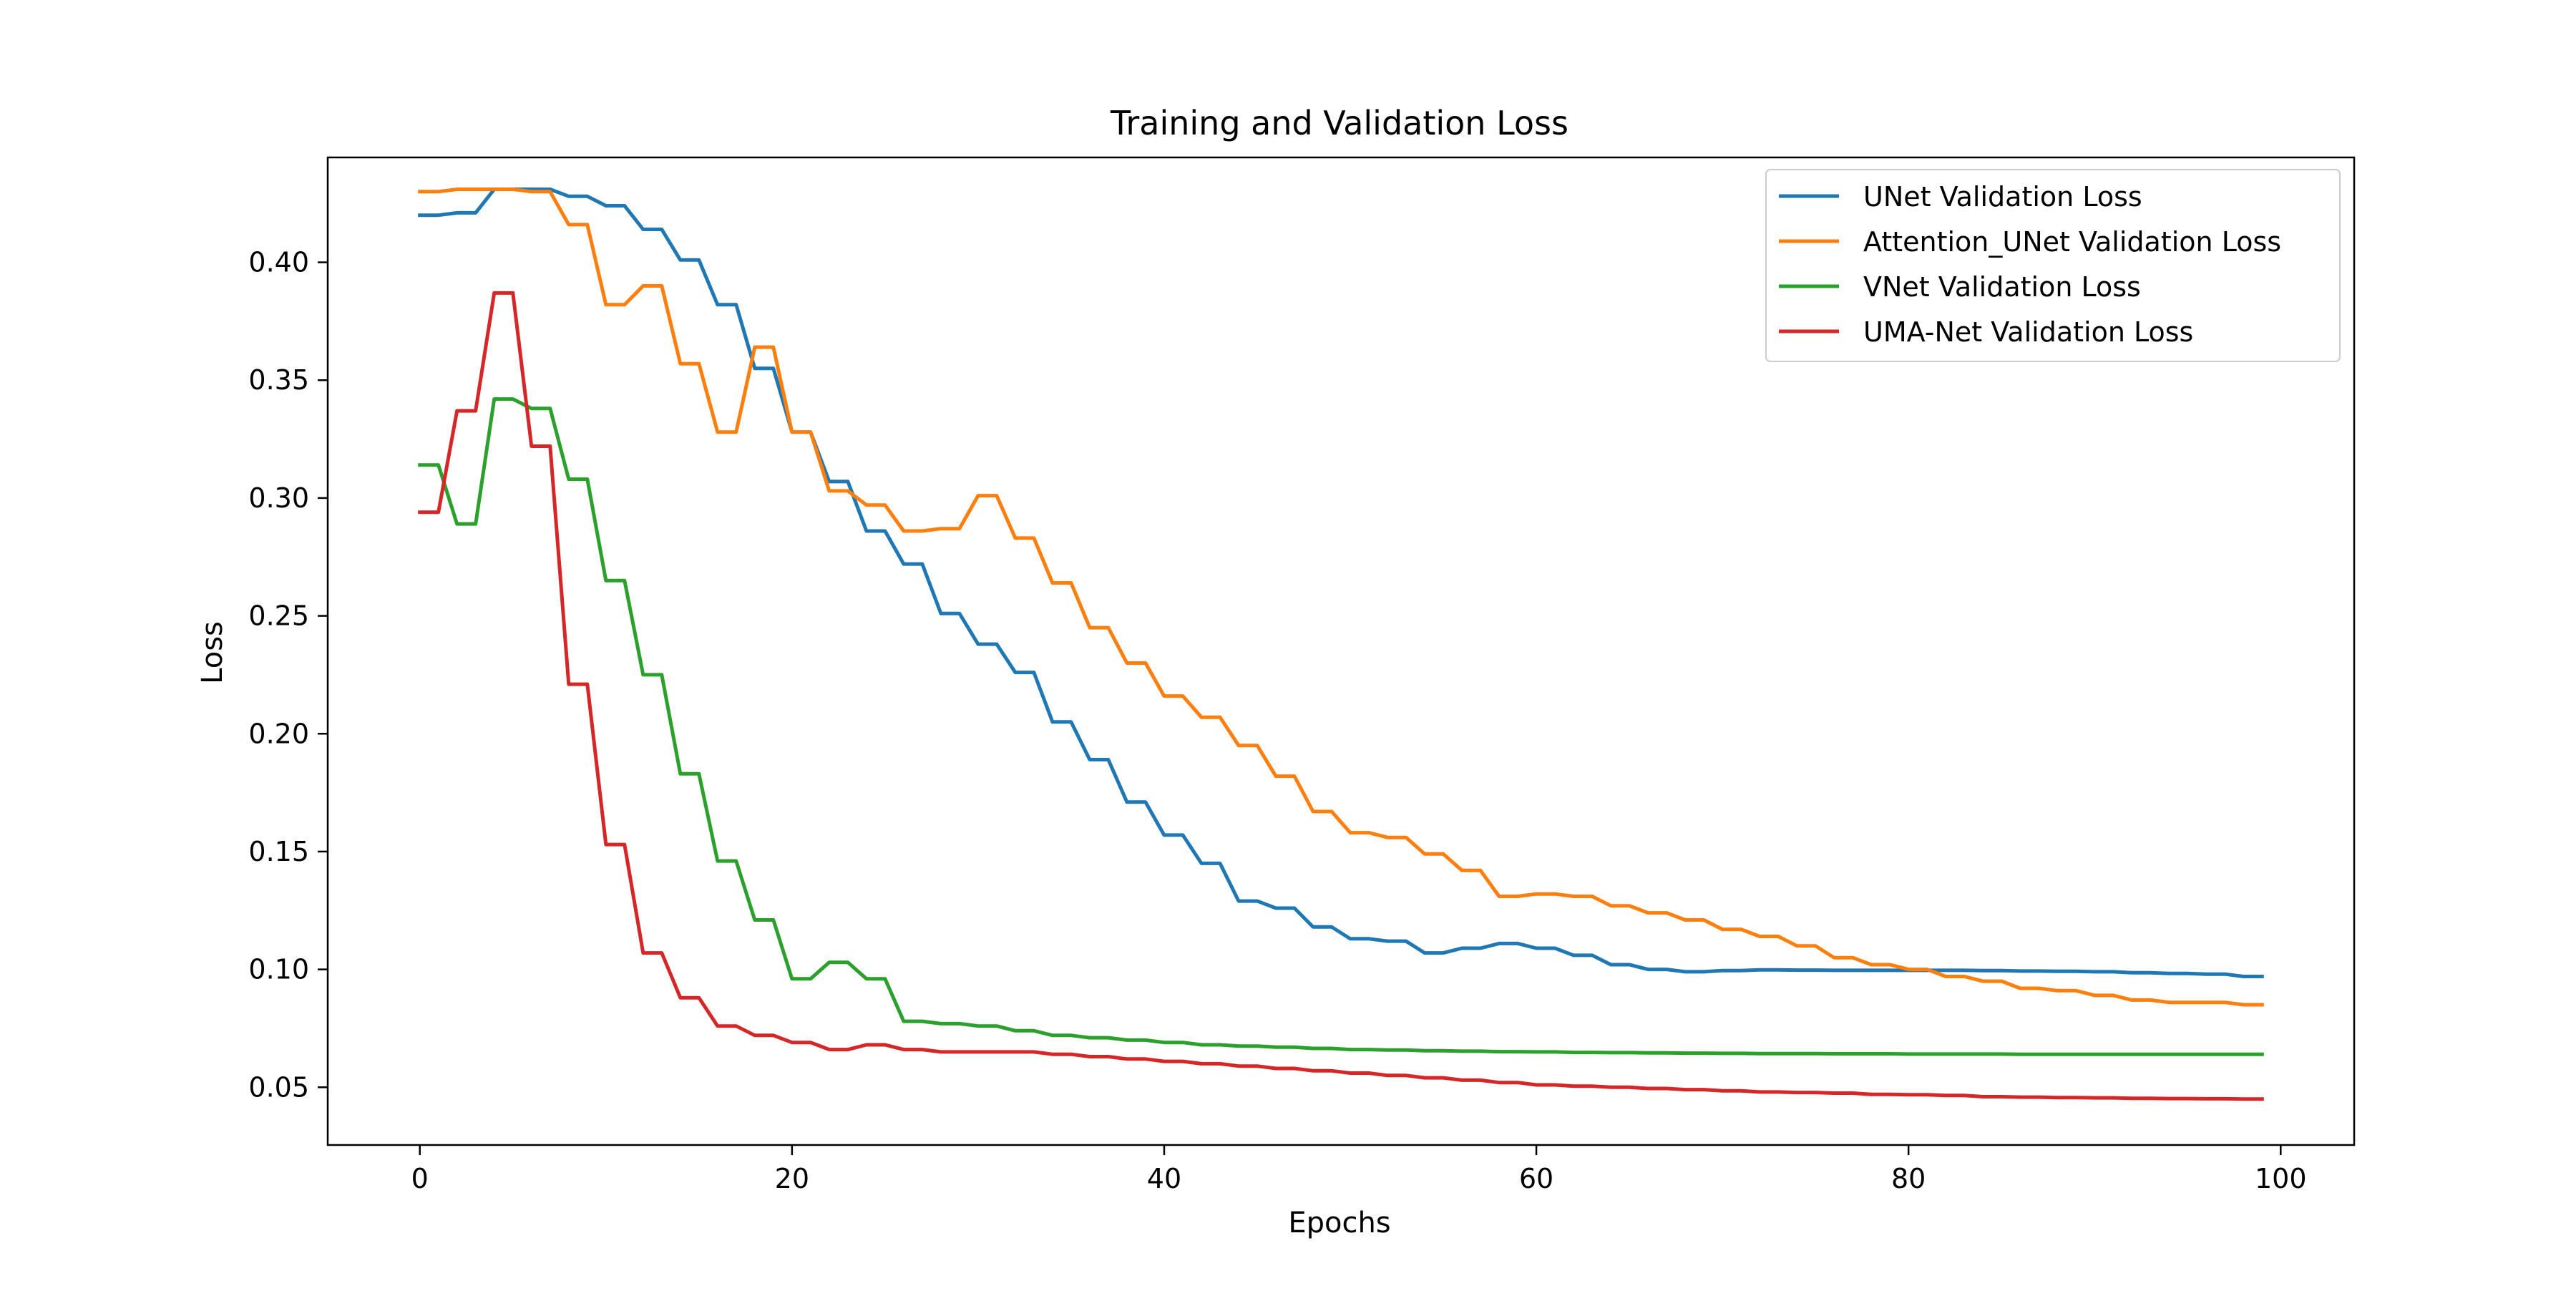 Image resolution: width=2576 pixels, height=1291 pixels. I want to click on y-tick-label: 0.15, so click(278, 851).